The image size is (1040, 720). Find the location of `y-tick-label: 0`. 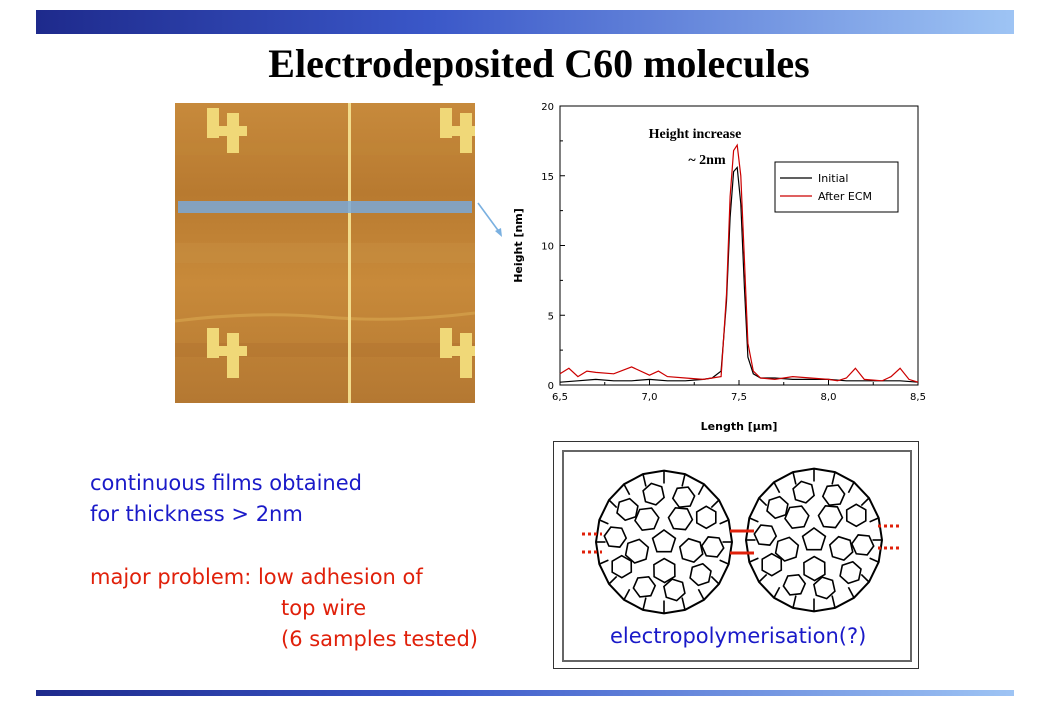

y-tick-label: 0 is located at coordinates (551, 386).